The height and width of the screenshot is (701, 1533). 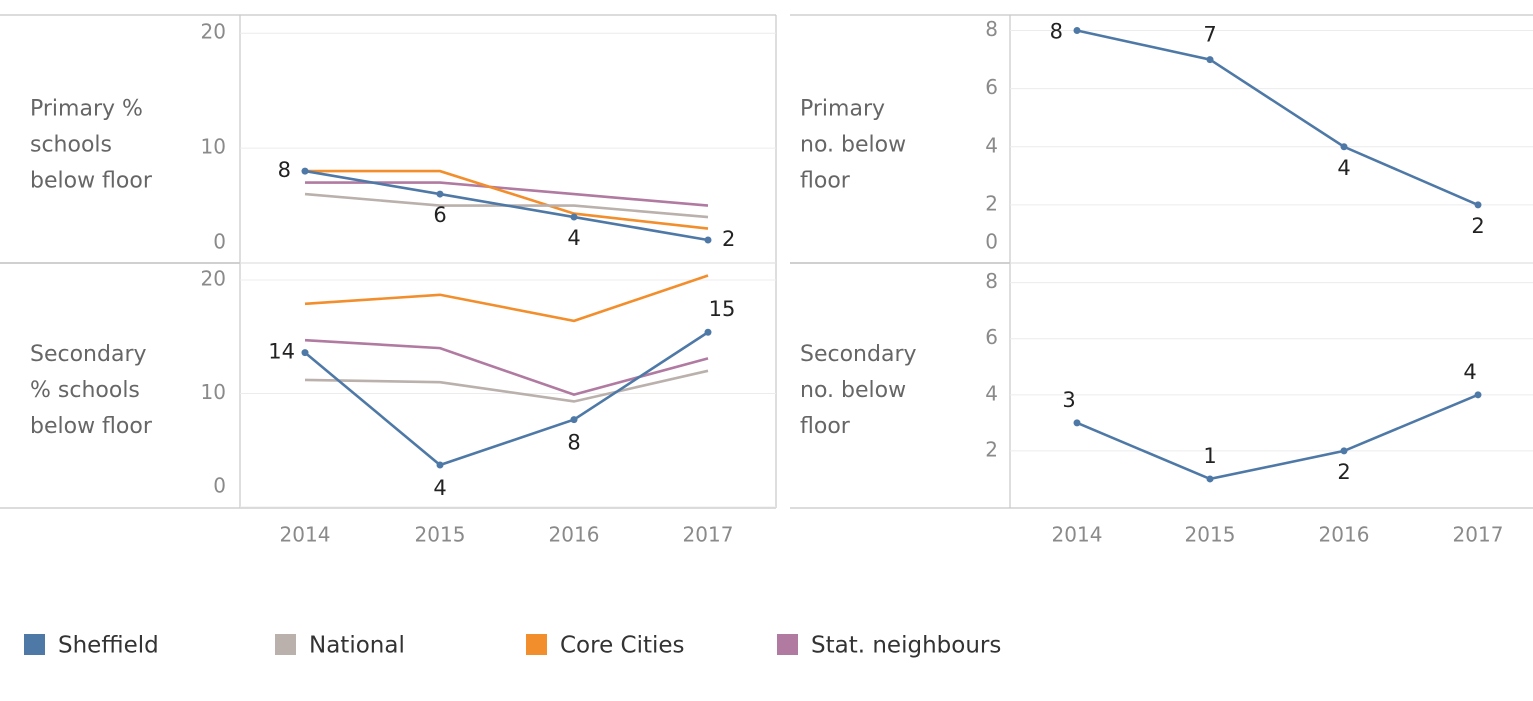 I want to click on legend-label: Core Cities, so click(x=622, y=646).